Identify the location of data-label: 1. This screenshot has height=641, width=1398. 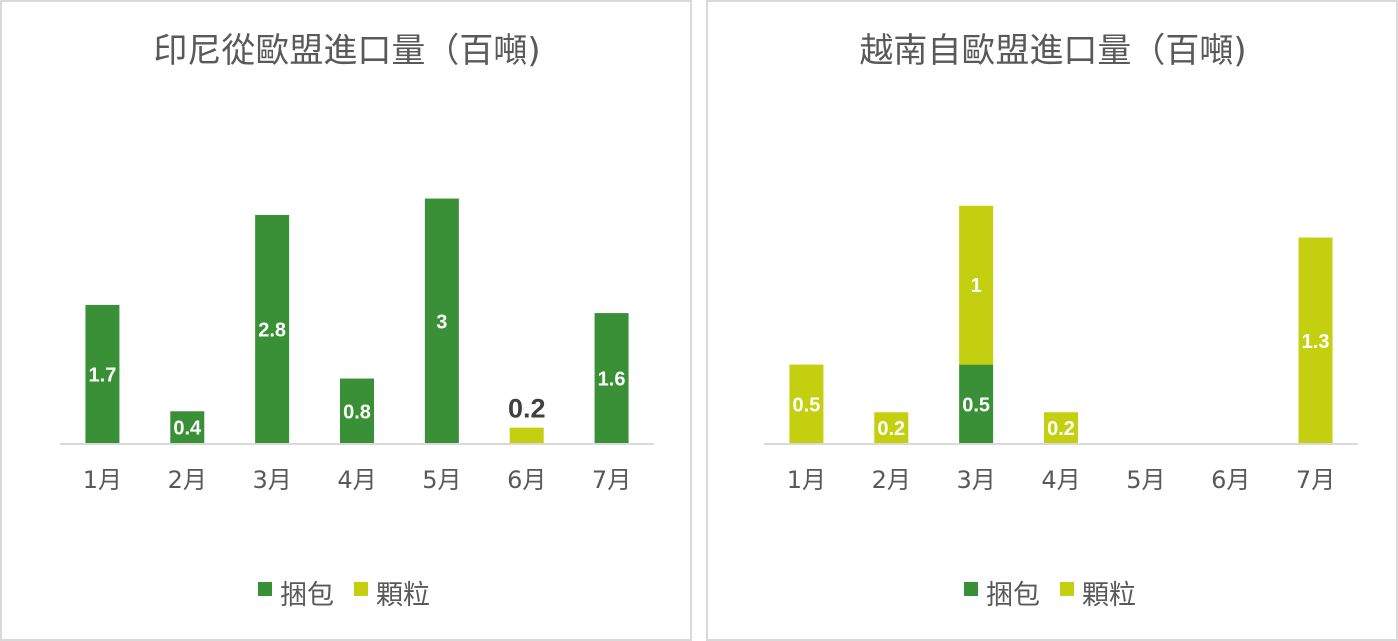
(976, 286).